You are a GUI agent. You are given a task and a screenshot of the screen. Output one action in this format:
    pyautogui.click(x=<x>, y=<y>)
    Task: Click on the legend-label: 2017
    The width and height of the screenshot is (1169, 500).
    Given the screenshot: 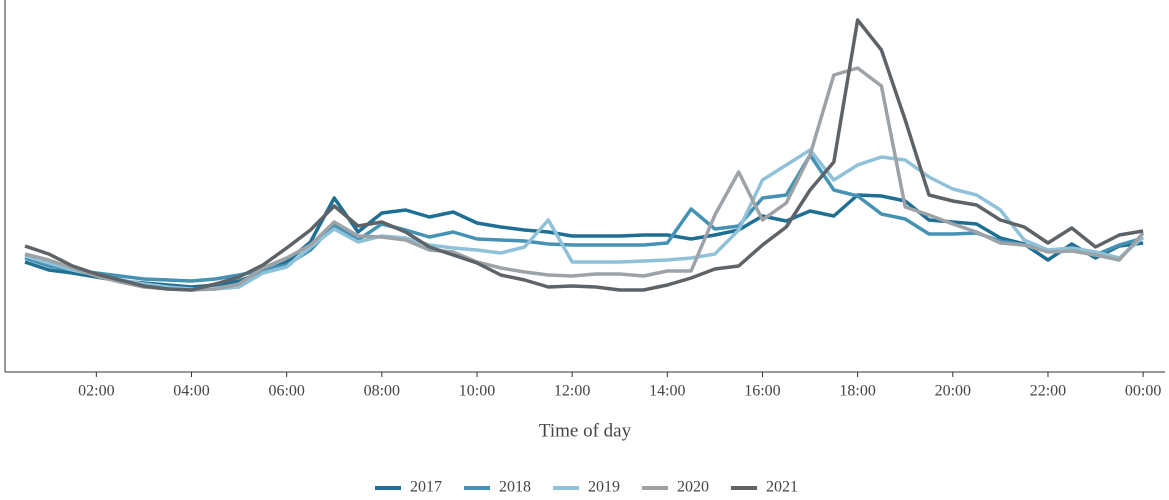 What is the action you would take?
    pyautogui.click(x=426, y=487)
    